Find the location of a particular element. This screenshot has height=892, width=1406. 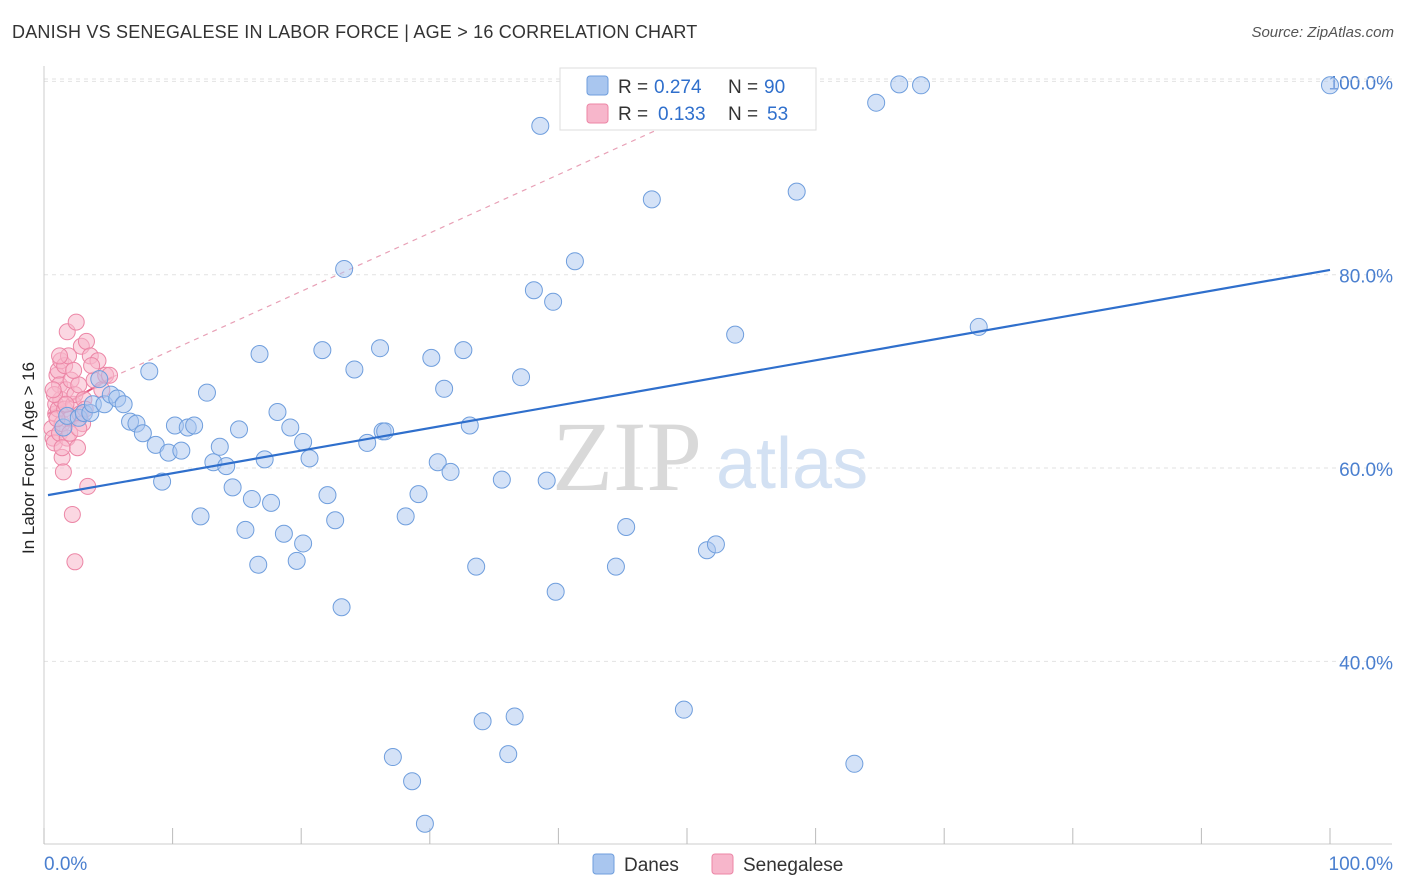

series-legend-label-senegalese: Senegalese is located at coordinates (793, 865).